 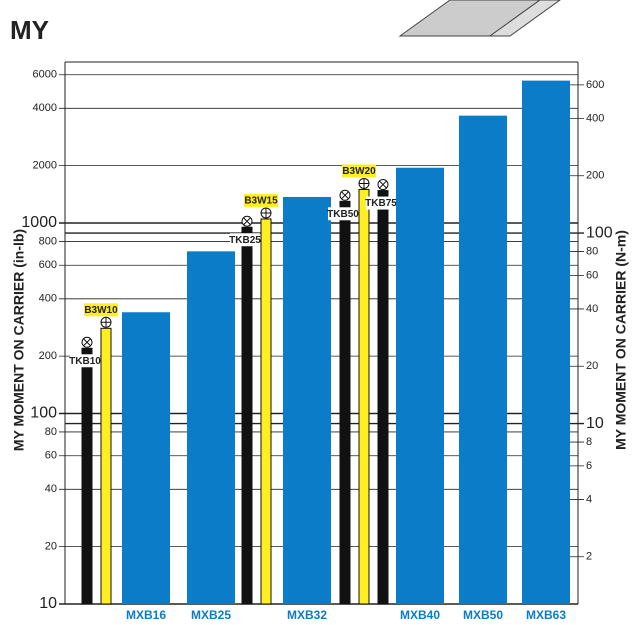 What do you see at coordinates (592, 251) in the screenshot?
I see `y2-tick-label: 80` at bounding box center [592, 251].